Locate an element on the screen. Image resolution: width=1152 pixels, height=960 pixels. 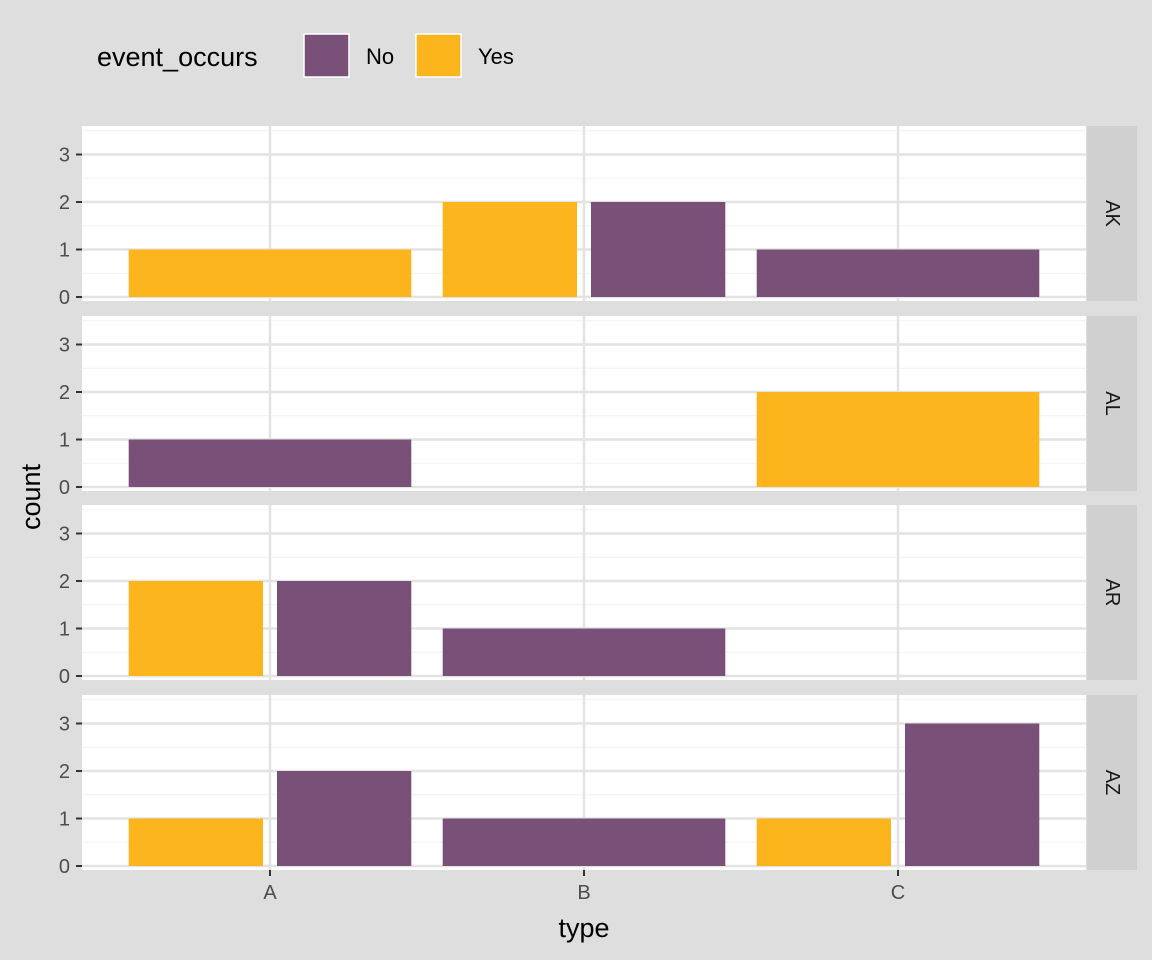
facet-strip-label: AR is located at coordinates (1112, 593).